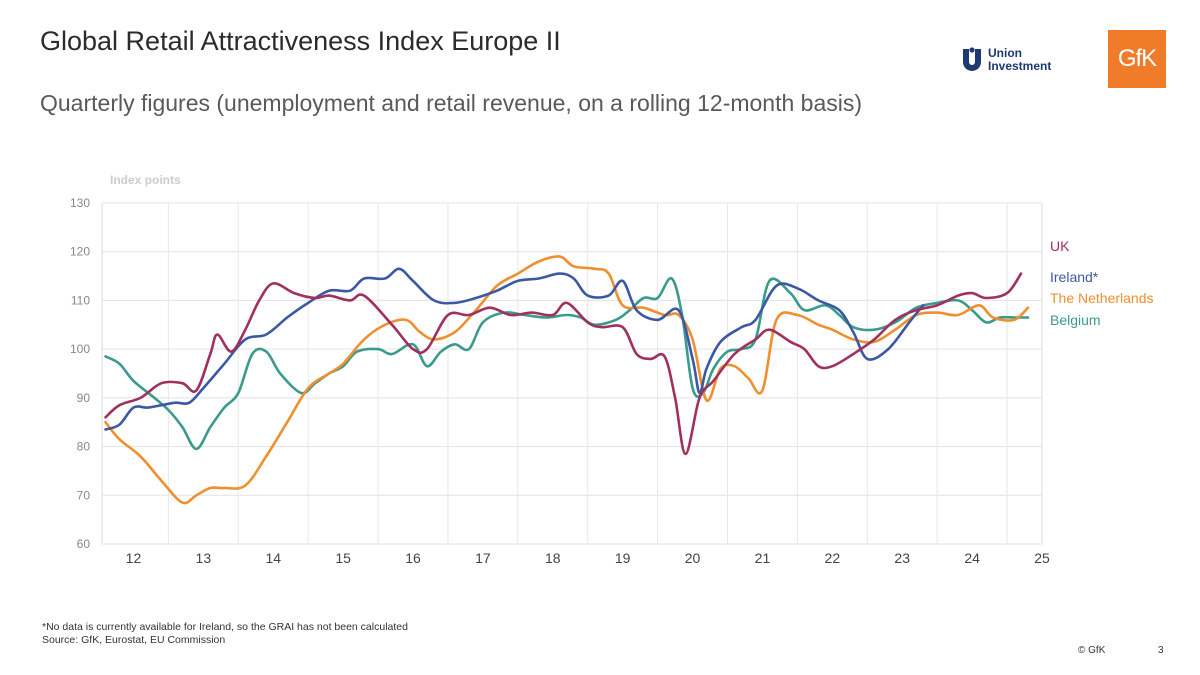 The image size is (1200, 675). What do you see at coordinates (343, 558) in the screenshot?
I see `x-tick-label: 15` at bounding box center [343, 558].